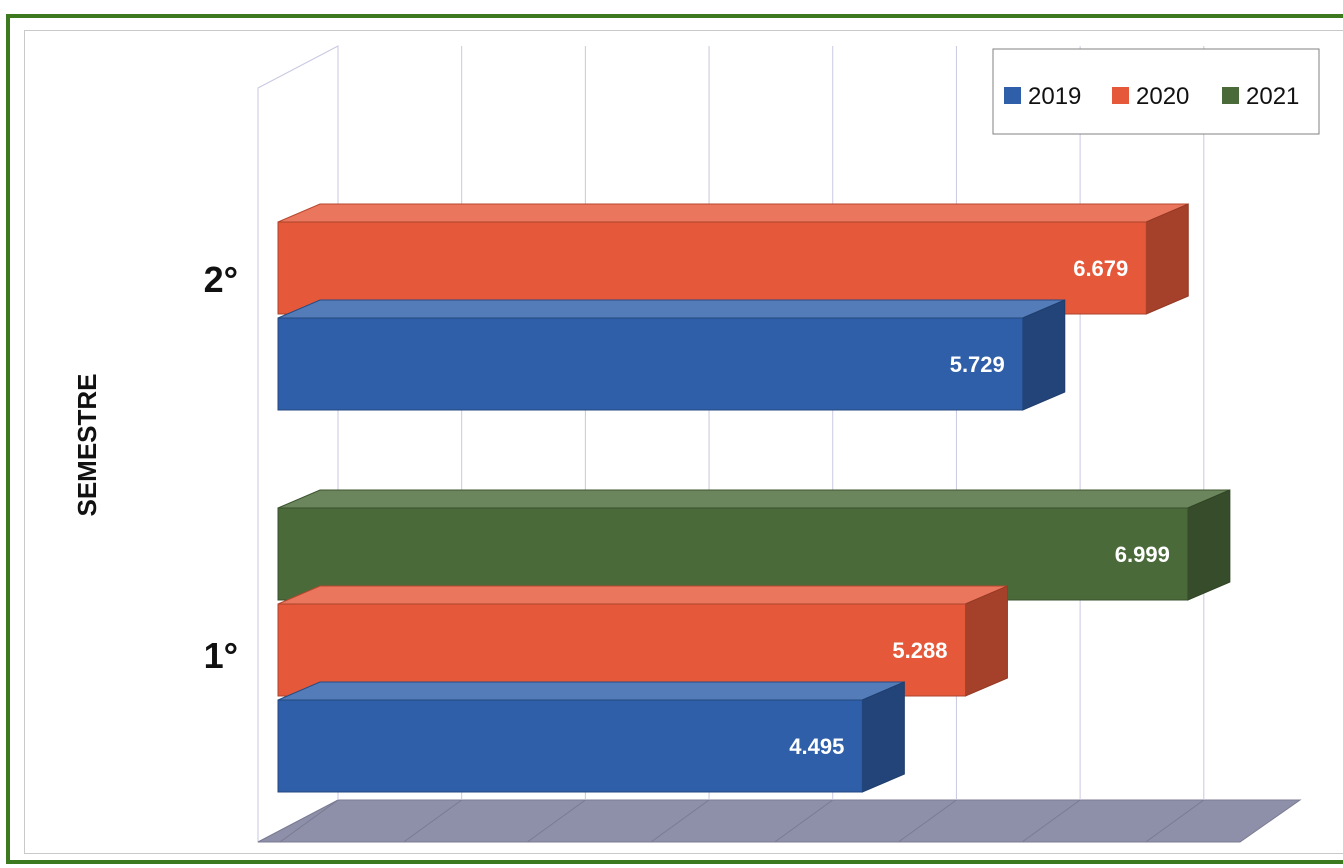 This screenshot has height=868, width=1343. I want to click on data-label: 6.679, so click(1100, 268).